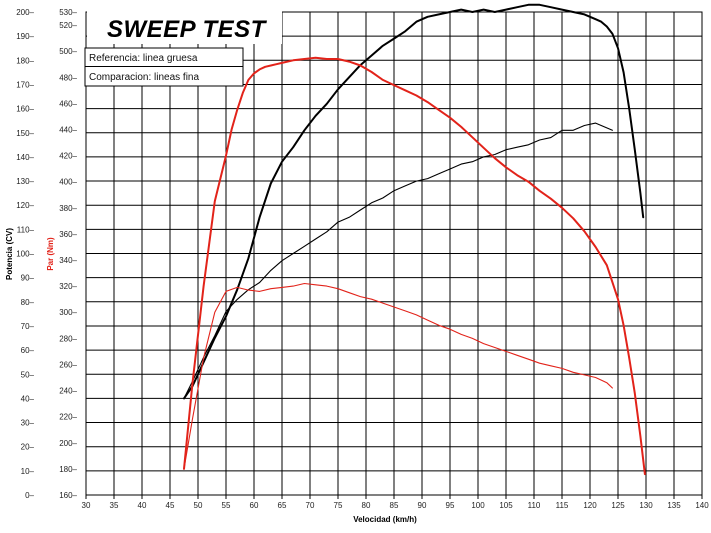 The width and height of the screenshot is (711, 533). I want to click on x-tick-label: 140, so click(702, 505).